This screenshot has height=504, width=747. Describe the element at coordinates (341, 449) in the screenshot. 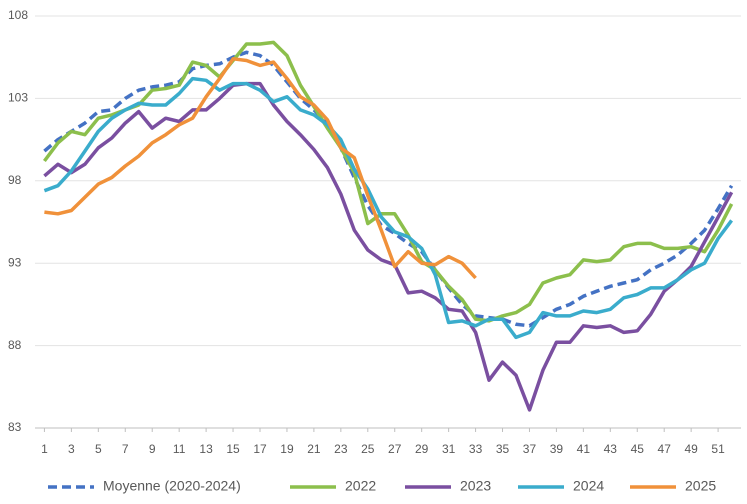

I see `x-tick-label: 23` at that location.